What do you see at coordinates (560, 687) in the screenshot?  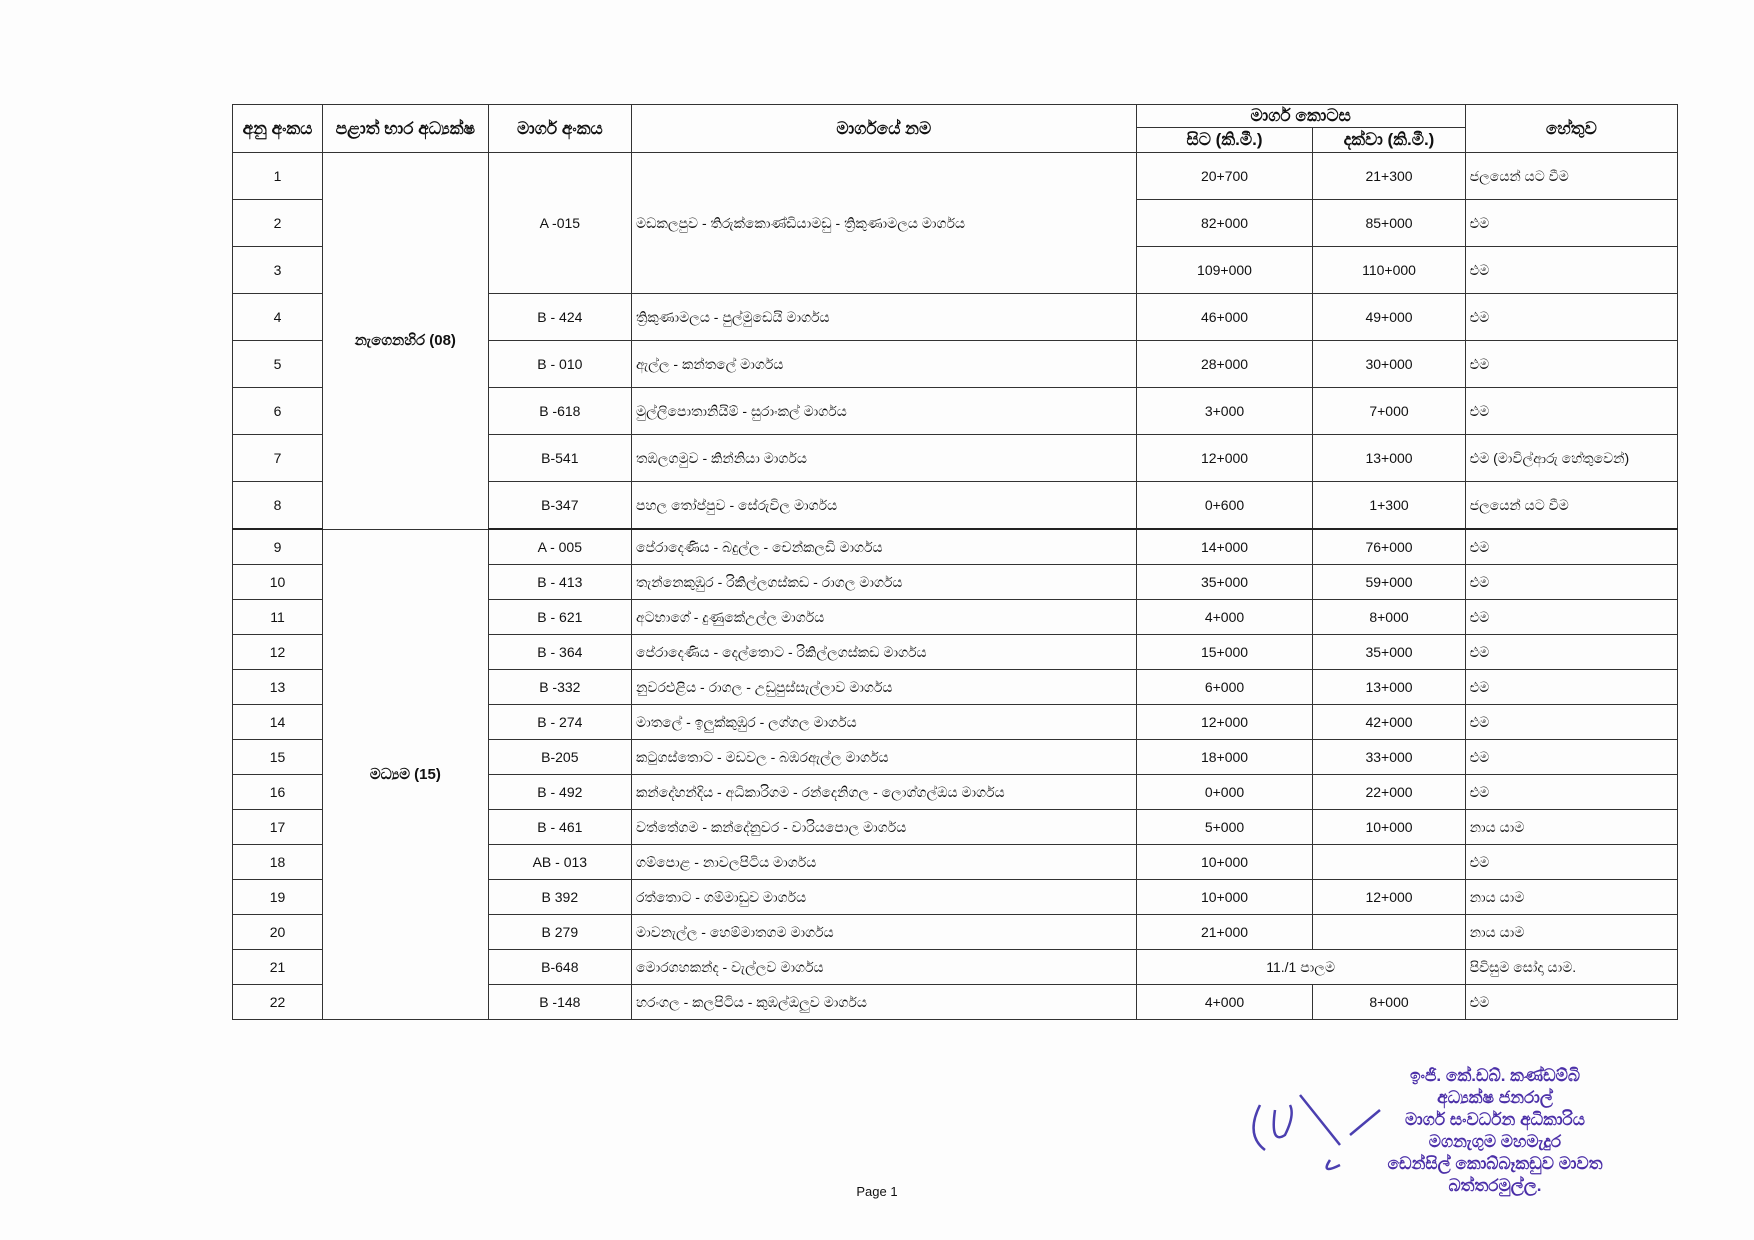 I see `road-code: B -332` at bounding box center [560, 687].